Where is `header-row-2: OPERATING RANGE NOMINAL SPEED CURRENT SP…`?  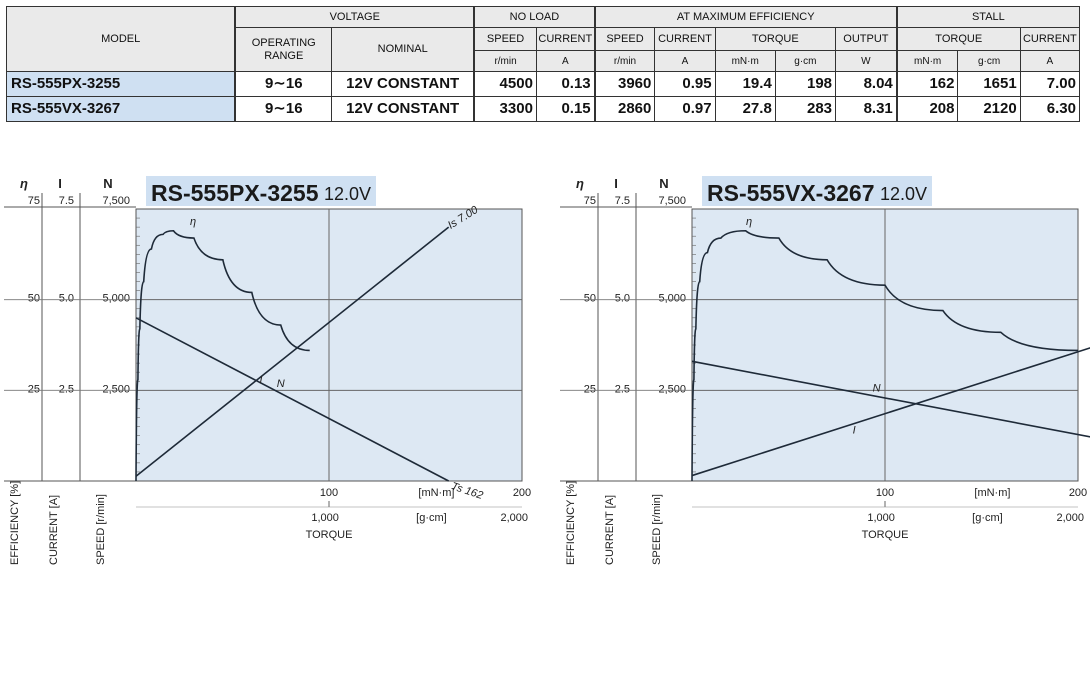 header-row-2: OPERATING RANGE NOMINAL SPEED CURRENT SP… is located at coordinates (544, 49).